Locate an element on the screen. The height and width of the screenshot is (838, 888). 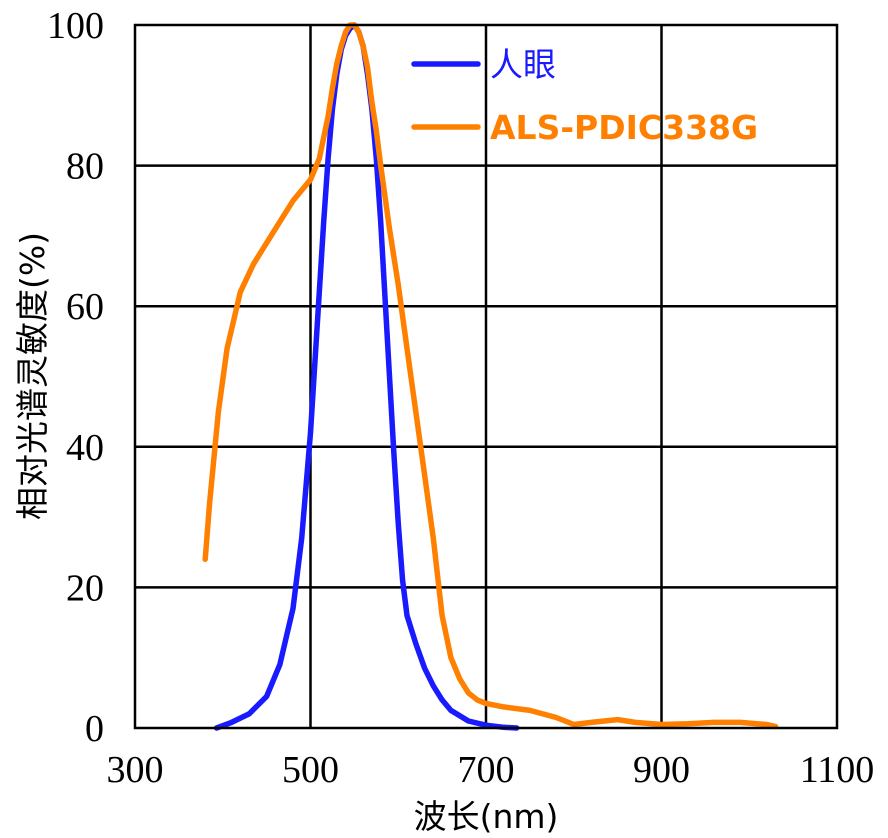
x-tick-label: 500 is located at coordinates (310, 770).